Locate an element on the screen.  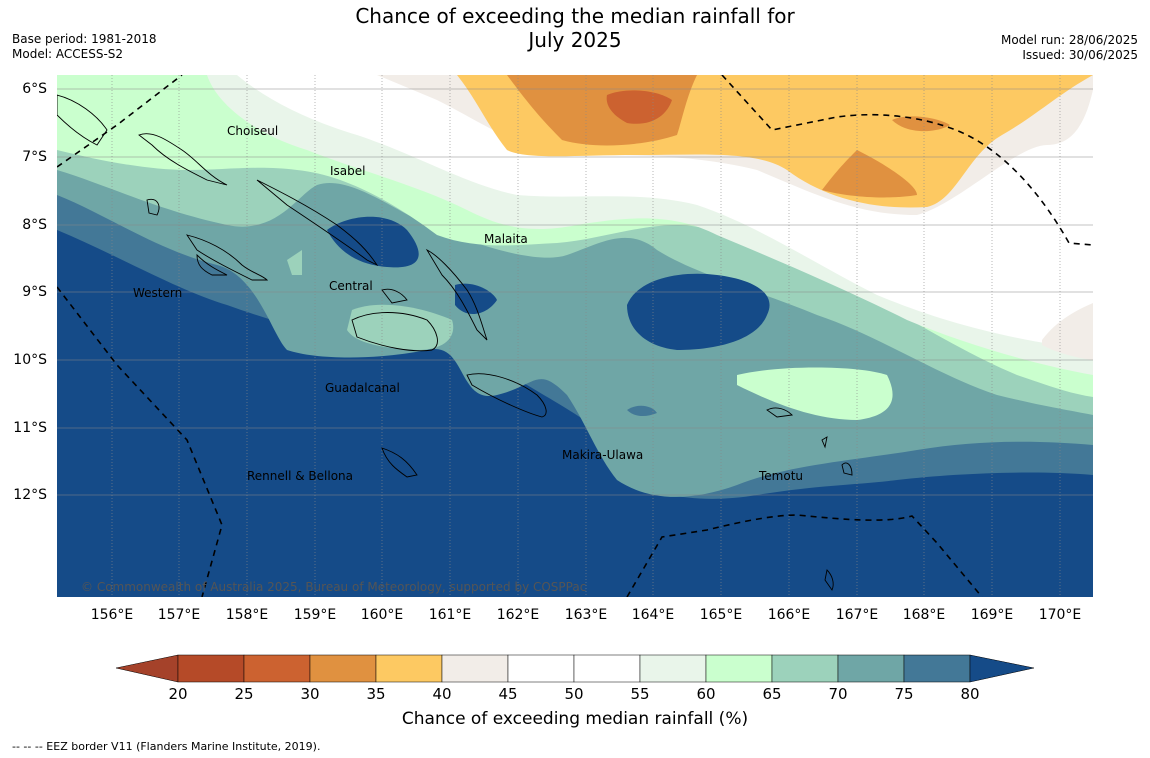
lon-label: 169°E is located at coordinates (992, 615).